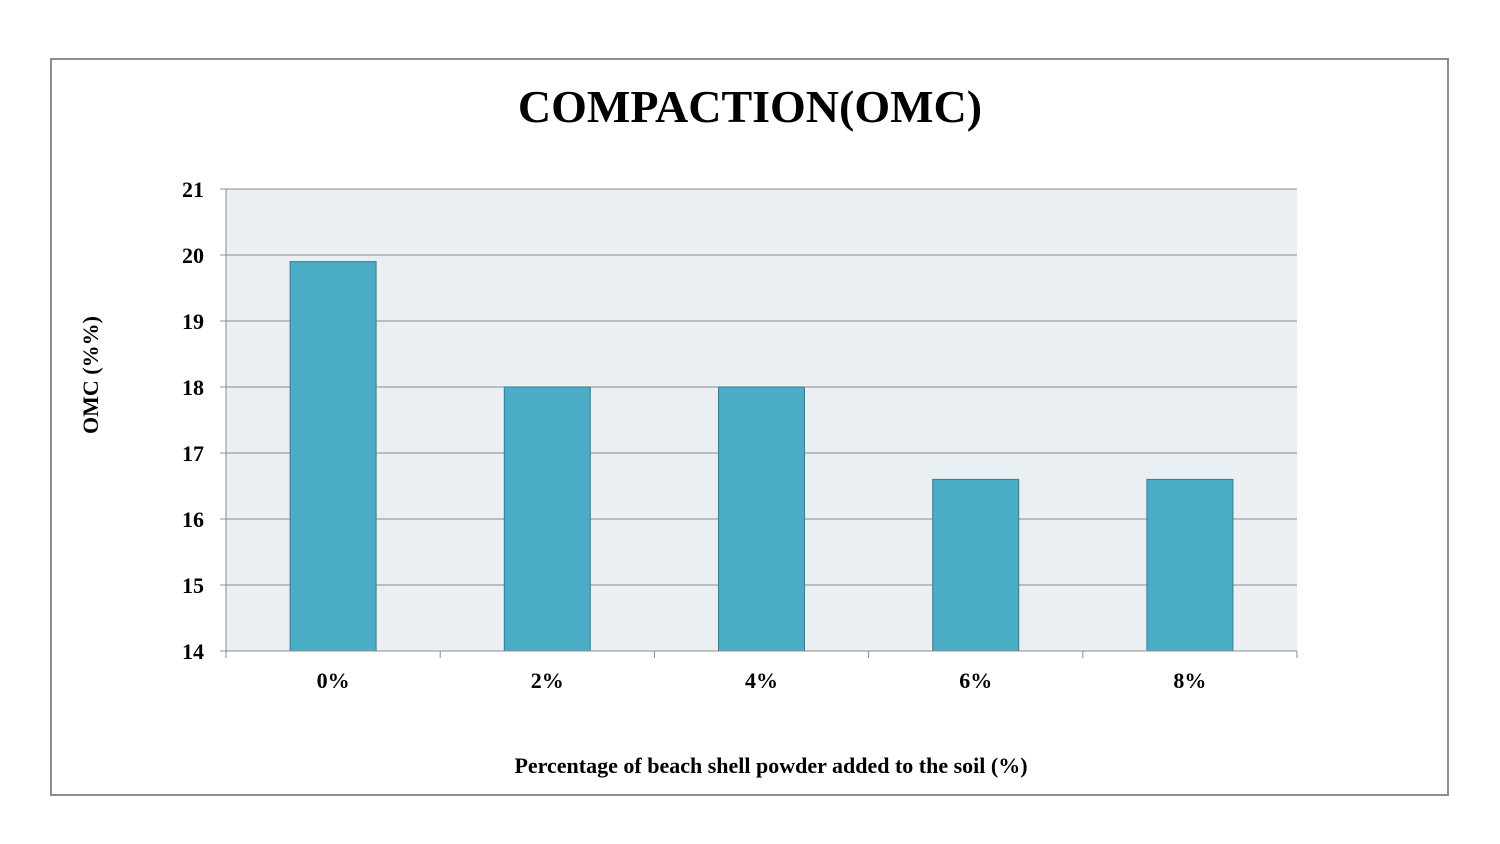 The image size is (1500, 844). Describe the element at coordinates (750, 106) in the screenshot. I see `chart-title: COMPACTION(OMC)` at that location.